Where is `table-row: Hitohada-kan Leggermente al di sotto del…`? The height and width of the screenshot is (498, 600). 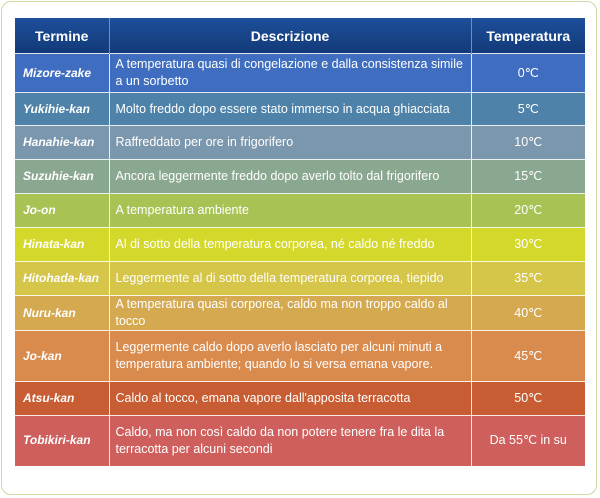
table-row: Hitohada-kan Leggermente al di sotto del… is located at coordinates (300, 278).